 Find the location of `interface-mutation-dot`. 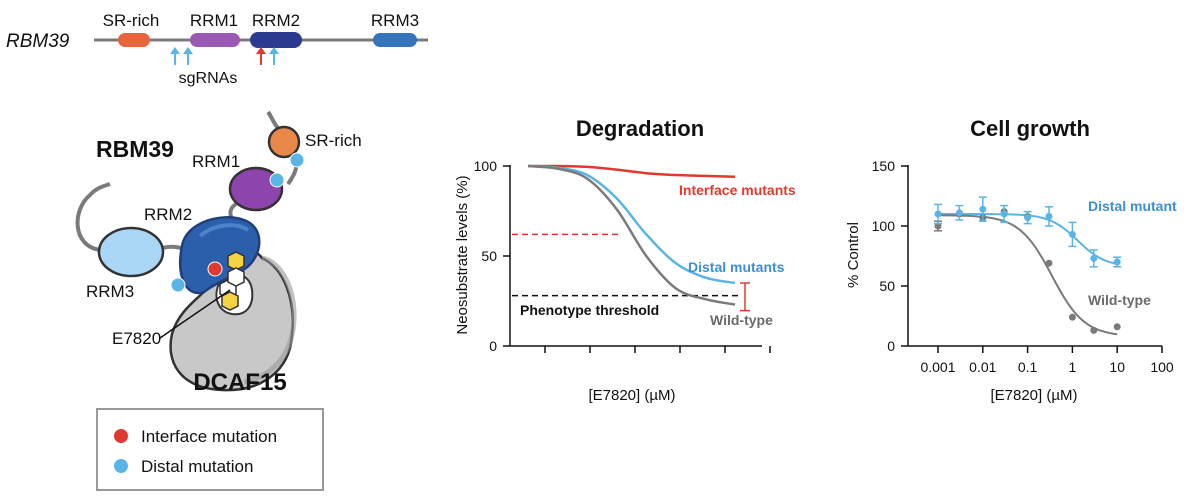

interface-mutation-dot is located at coordinates (215, 269).